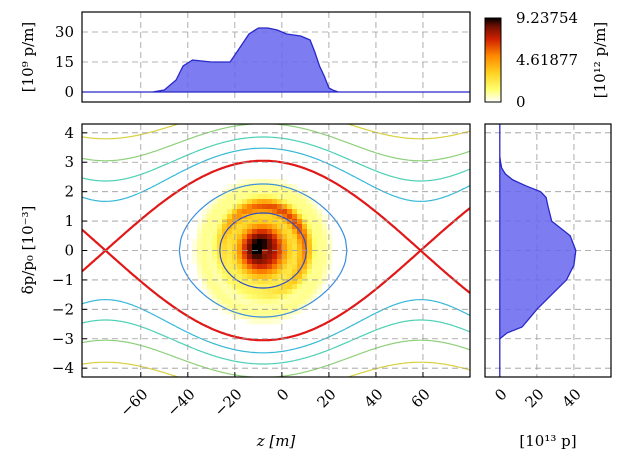 Image resolution: width=624 pixels, height=467 pixels. Describe the element at coordinates (28, 57) in the screenshot. I see `top-ylabel: [10⁹ p/m]` at that location.